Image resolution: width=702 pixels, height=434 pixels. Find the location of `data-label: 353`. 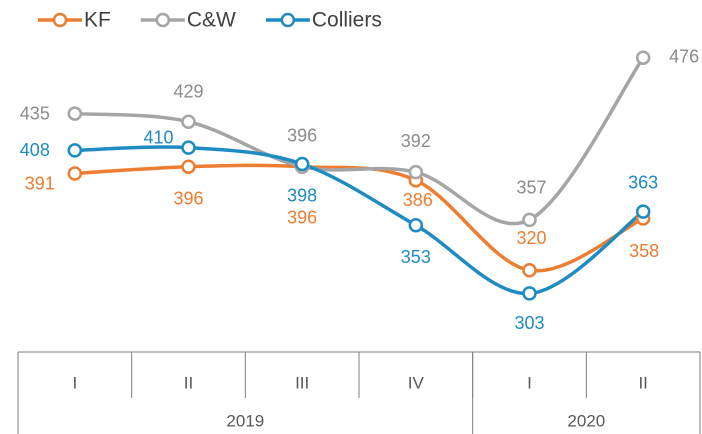

data-label: 353 is located at coordinates (416, 257).